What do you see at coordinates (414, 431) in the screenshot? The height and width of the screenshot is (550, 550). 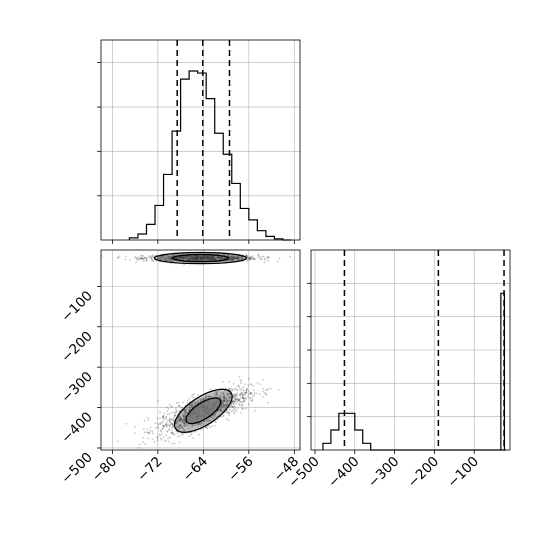 I see `histogram-series` at bounding box center [414, 431].